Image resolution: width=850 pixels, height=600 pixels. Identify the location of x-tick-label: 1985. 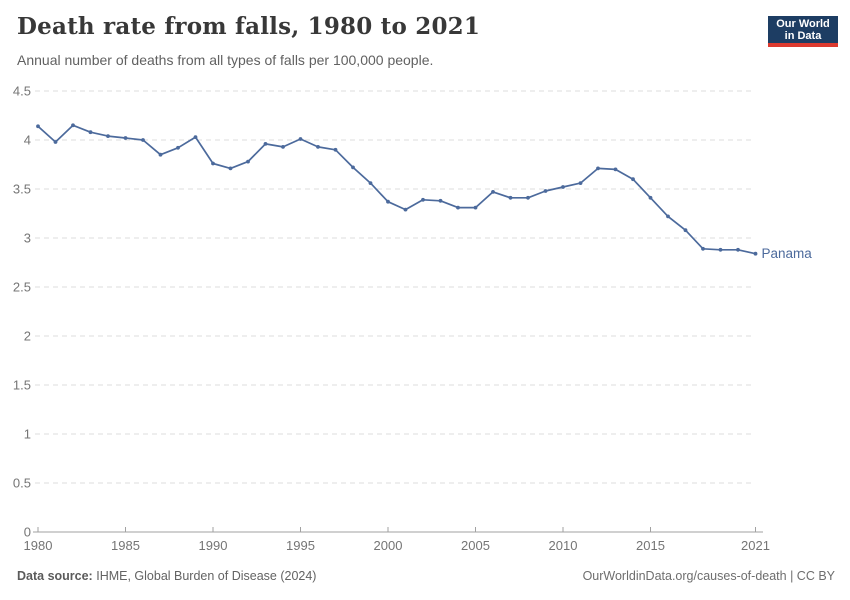
(125, 545).